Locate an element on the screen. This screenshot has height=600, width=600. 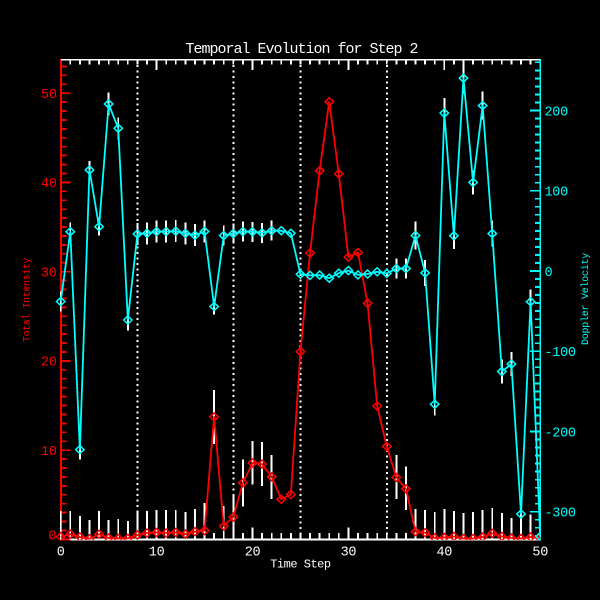
svg-text: Temporal Evolution for Step 2 is located at coordinates (301, 49).